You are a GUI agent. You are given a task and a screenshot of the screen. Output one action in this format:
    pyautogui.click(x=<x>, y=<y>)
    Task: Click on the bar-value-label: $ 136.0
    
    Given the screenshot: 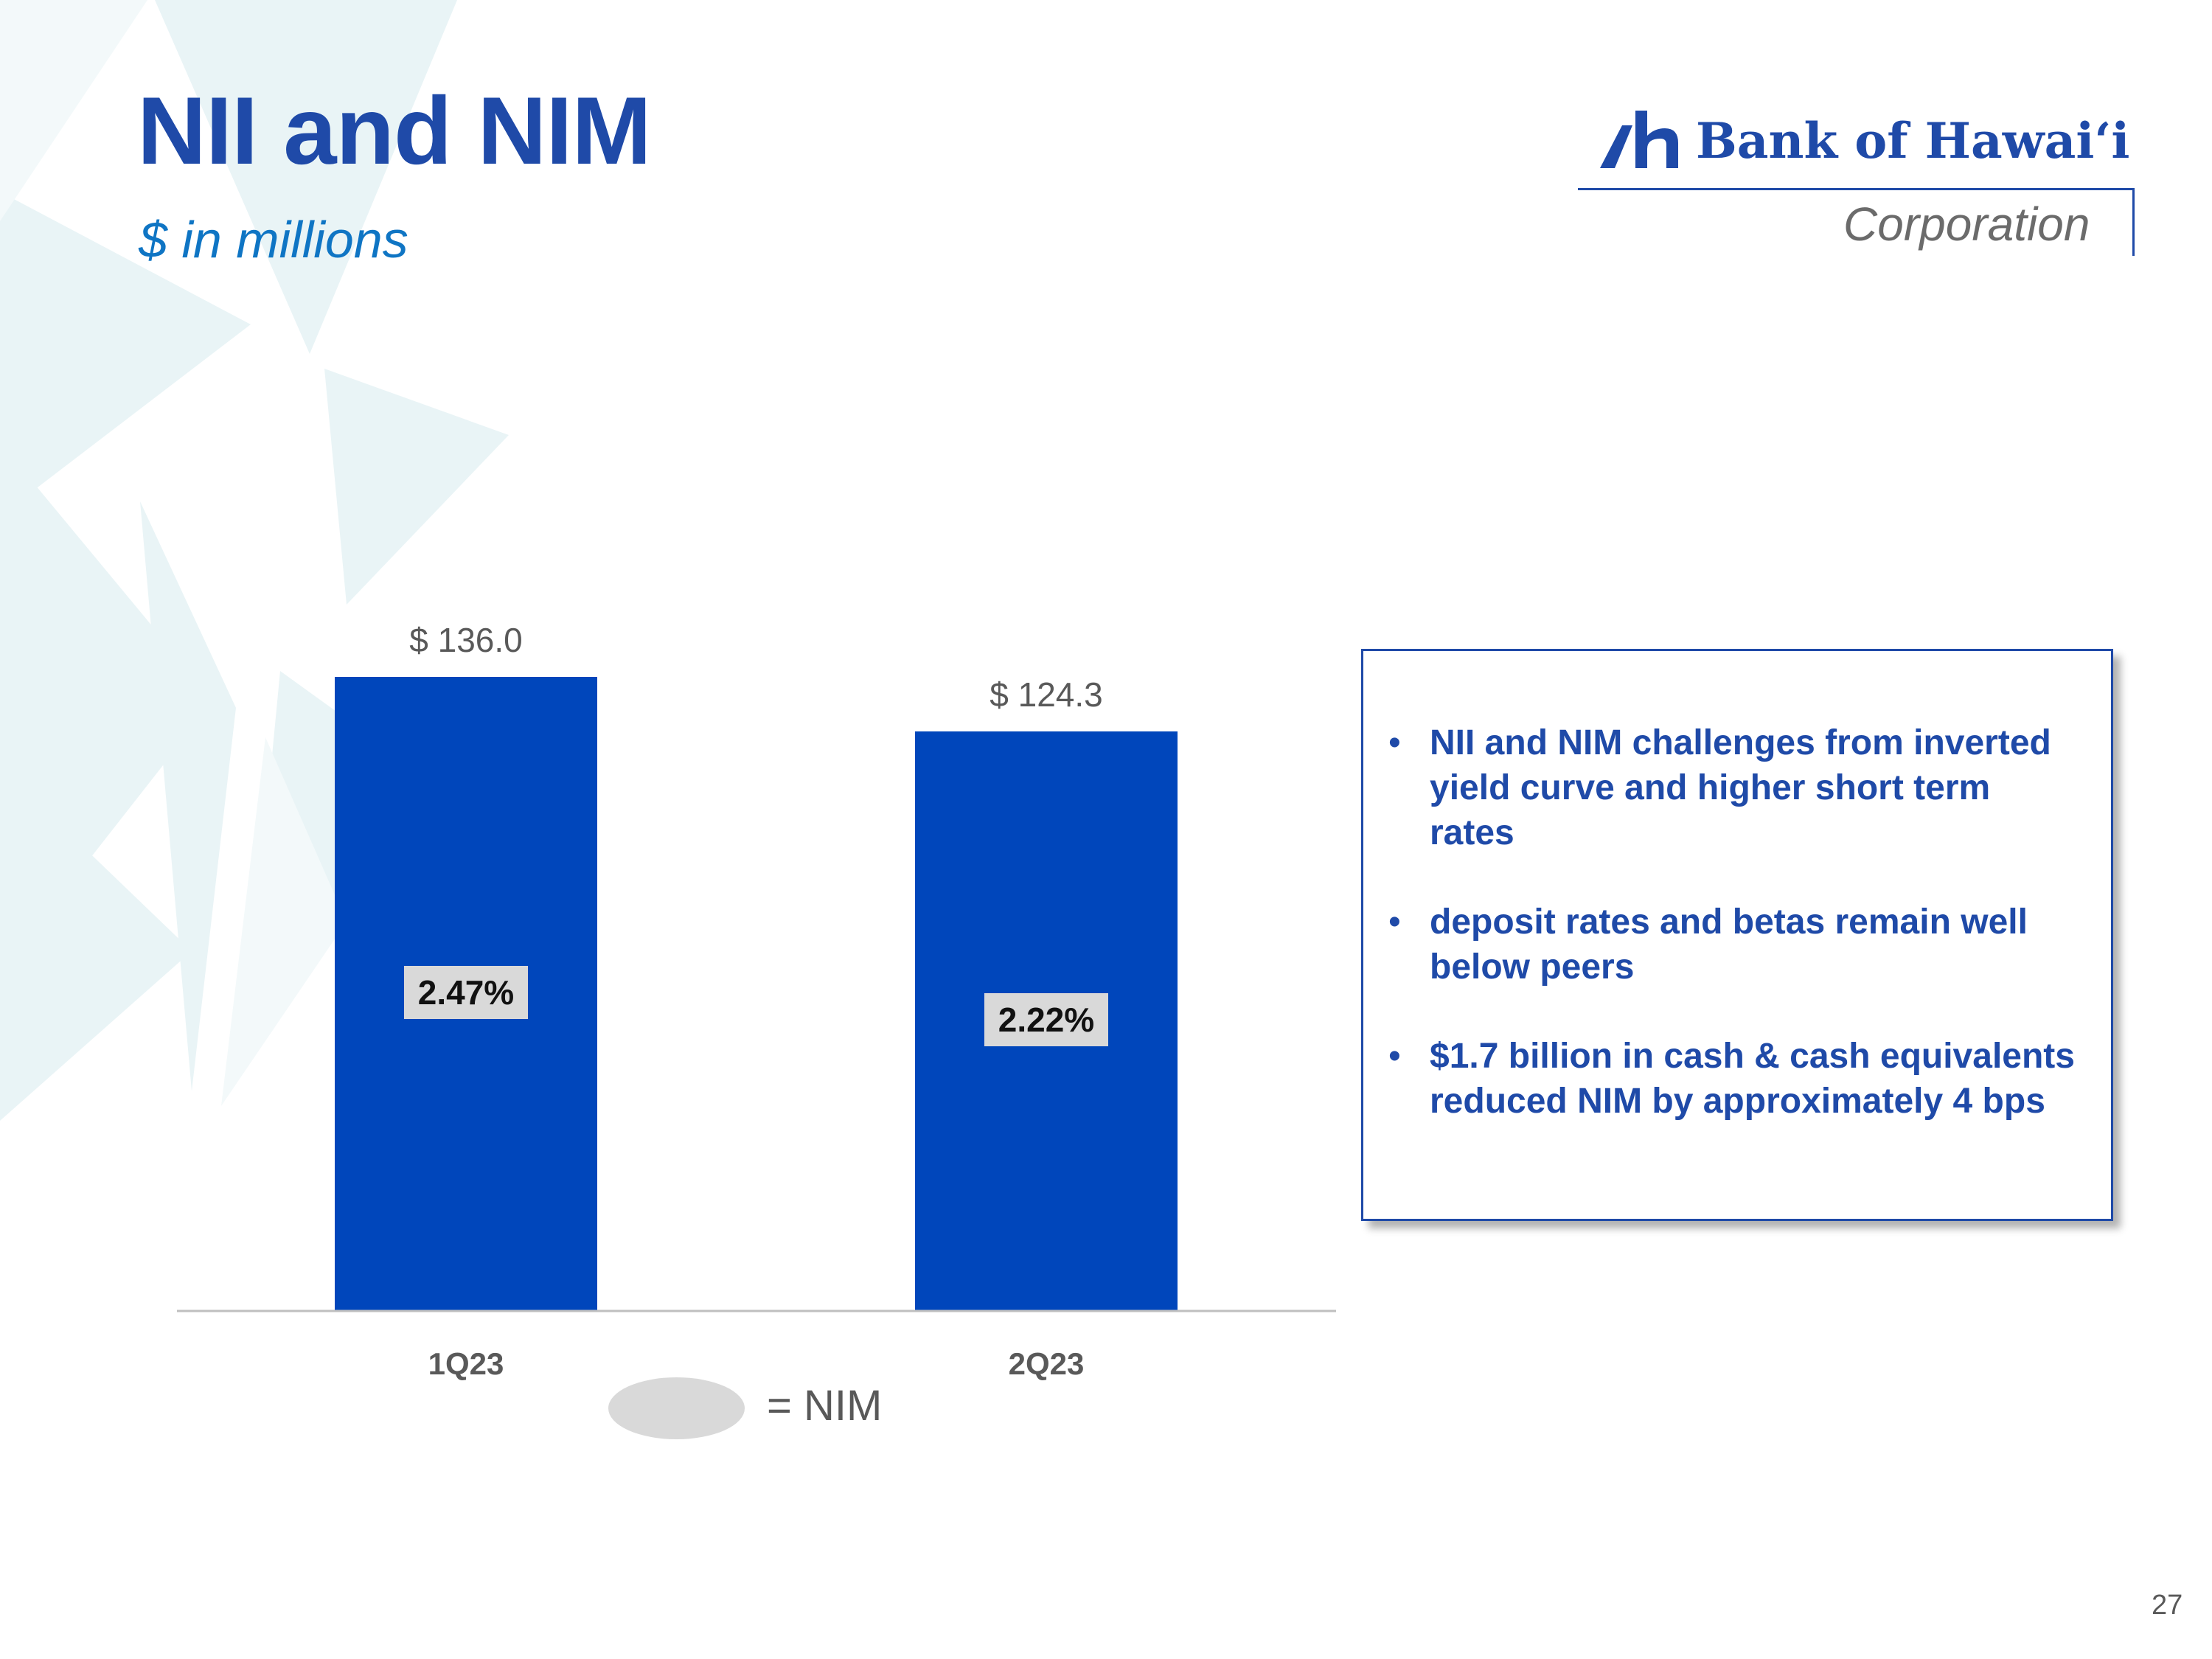 What is the action you would take?
    pyautogui.click(x=465, y=640)
    